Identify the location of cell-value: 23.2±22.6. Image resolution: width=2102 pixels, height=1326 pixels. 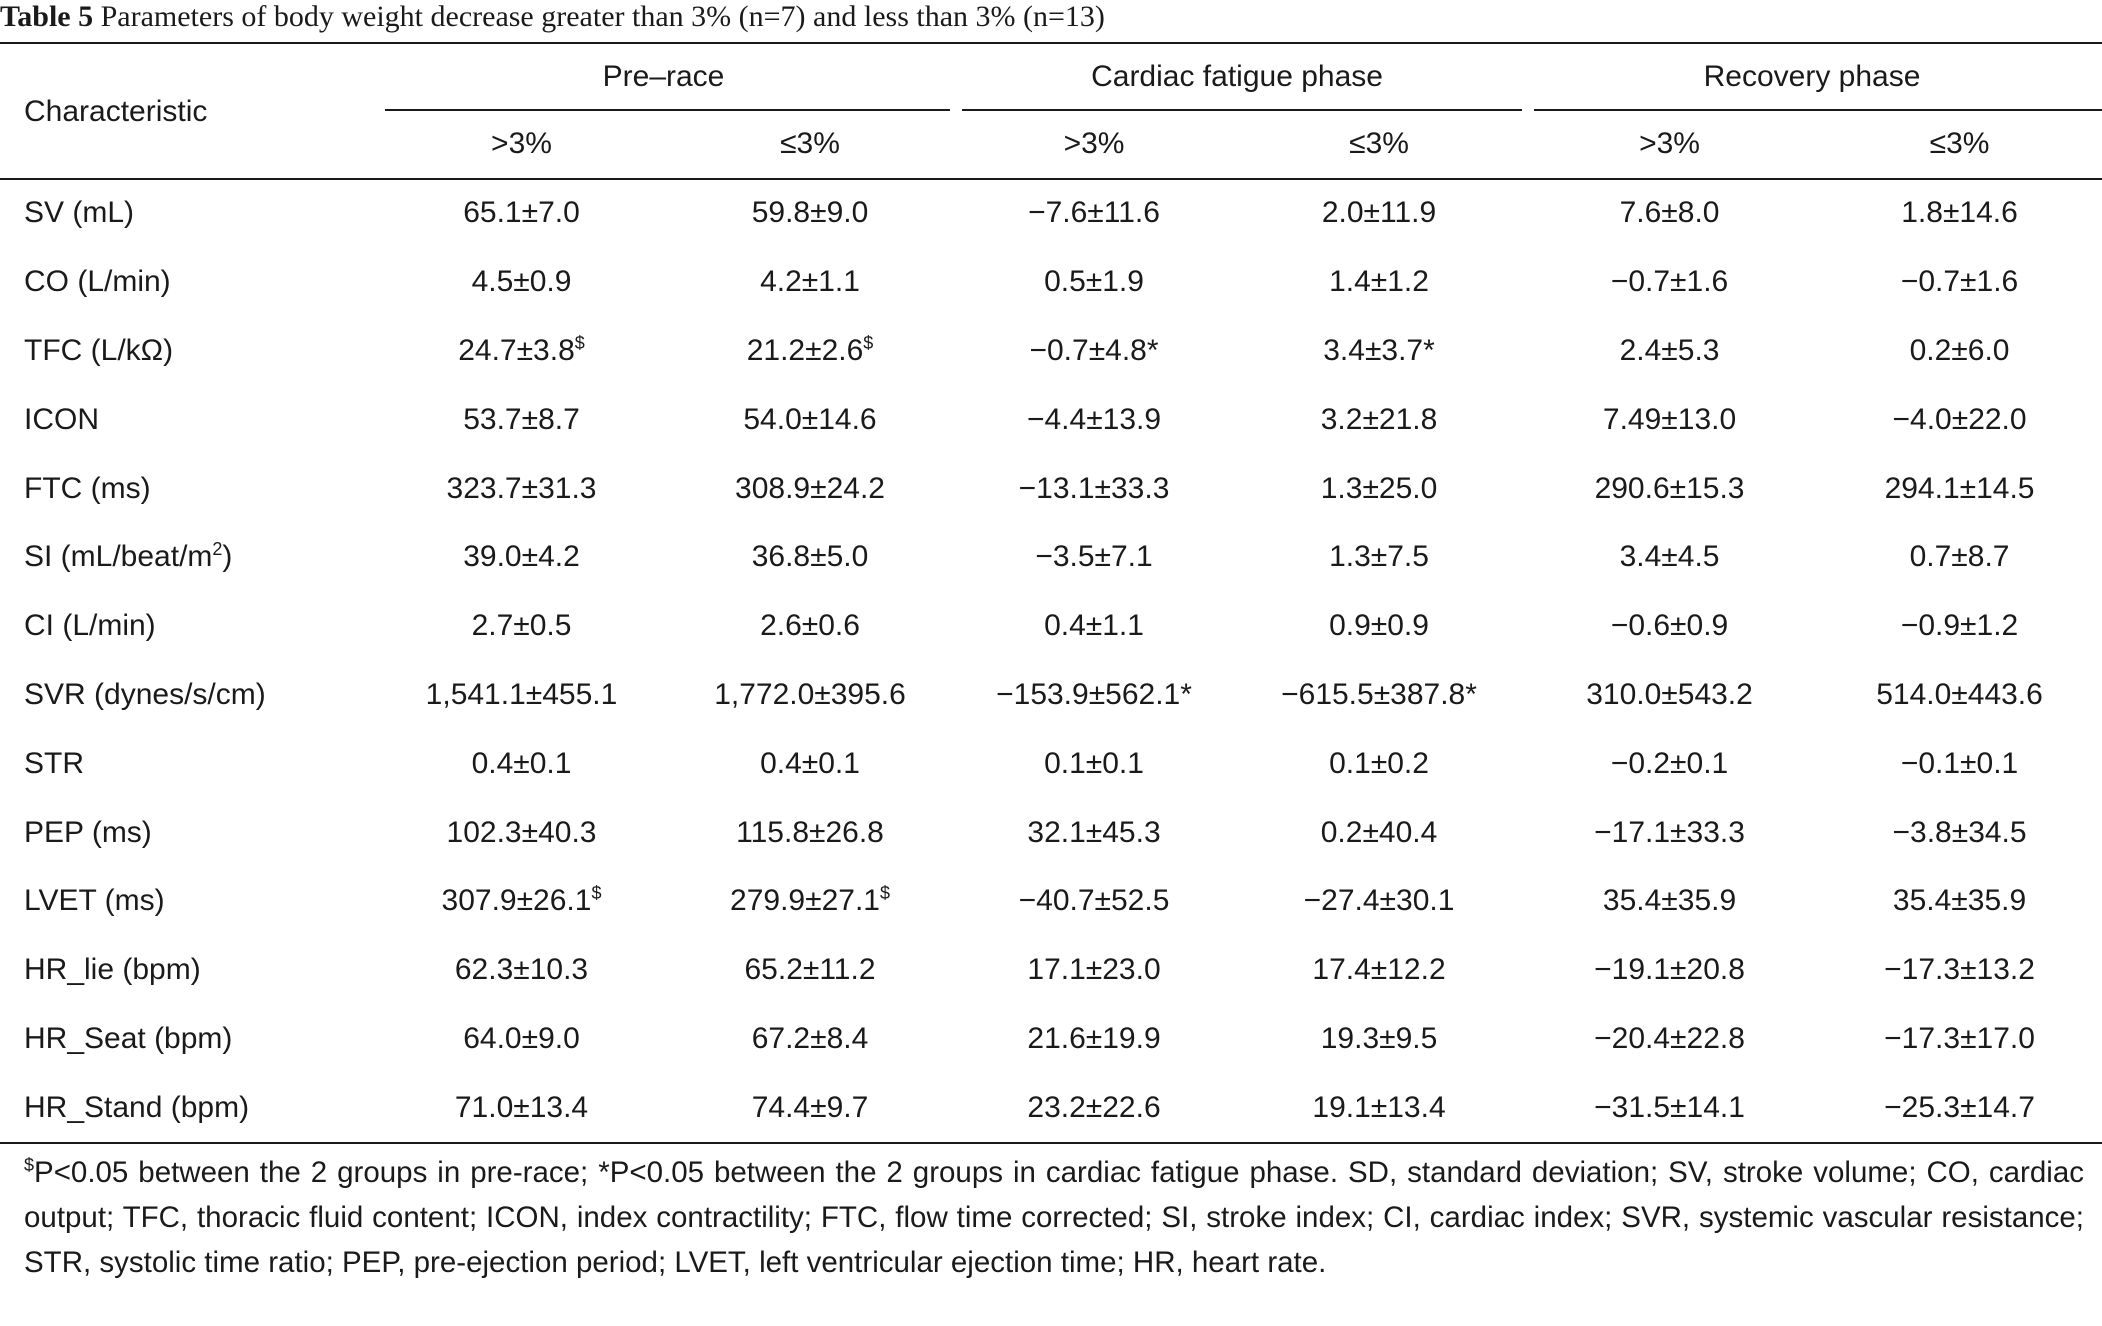
(1094, 1107).